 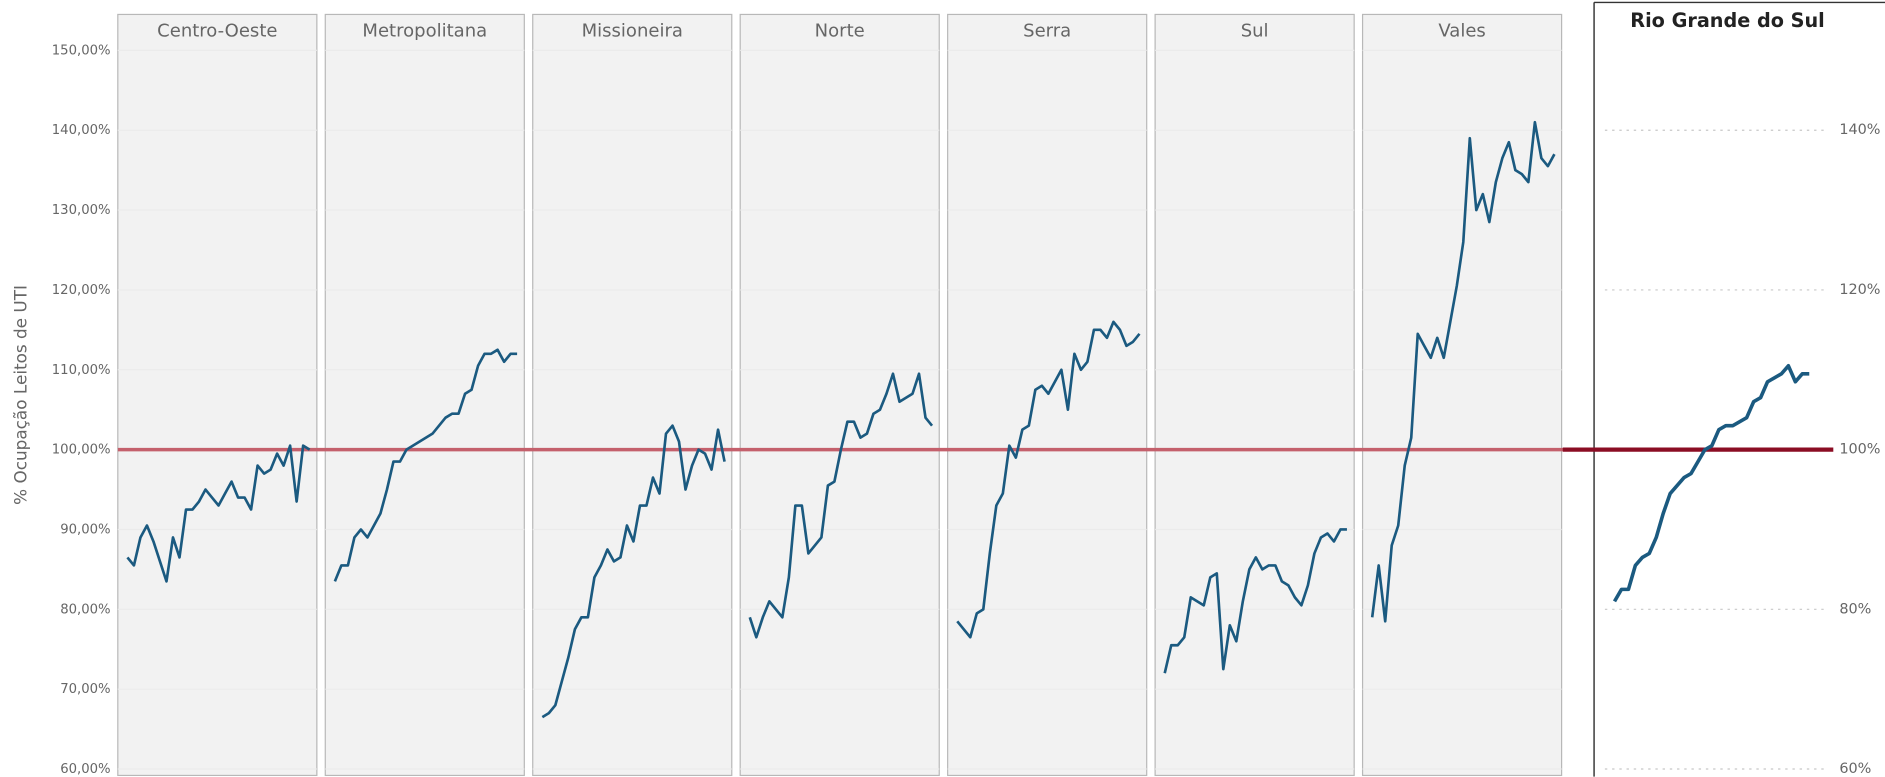 I want to click on panel-title: Serra, so click(x=1047, y=30).